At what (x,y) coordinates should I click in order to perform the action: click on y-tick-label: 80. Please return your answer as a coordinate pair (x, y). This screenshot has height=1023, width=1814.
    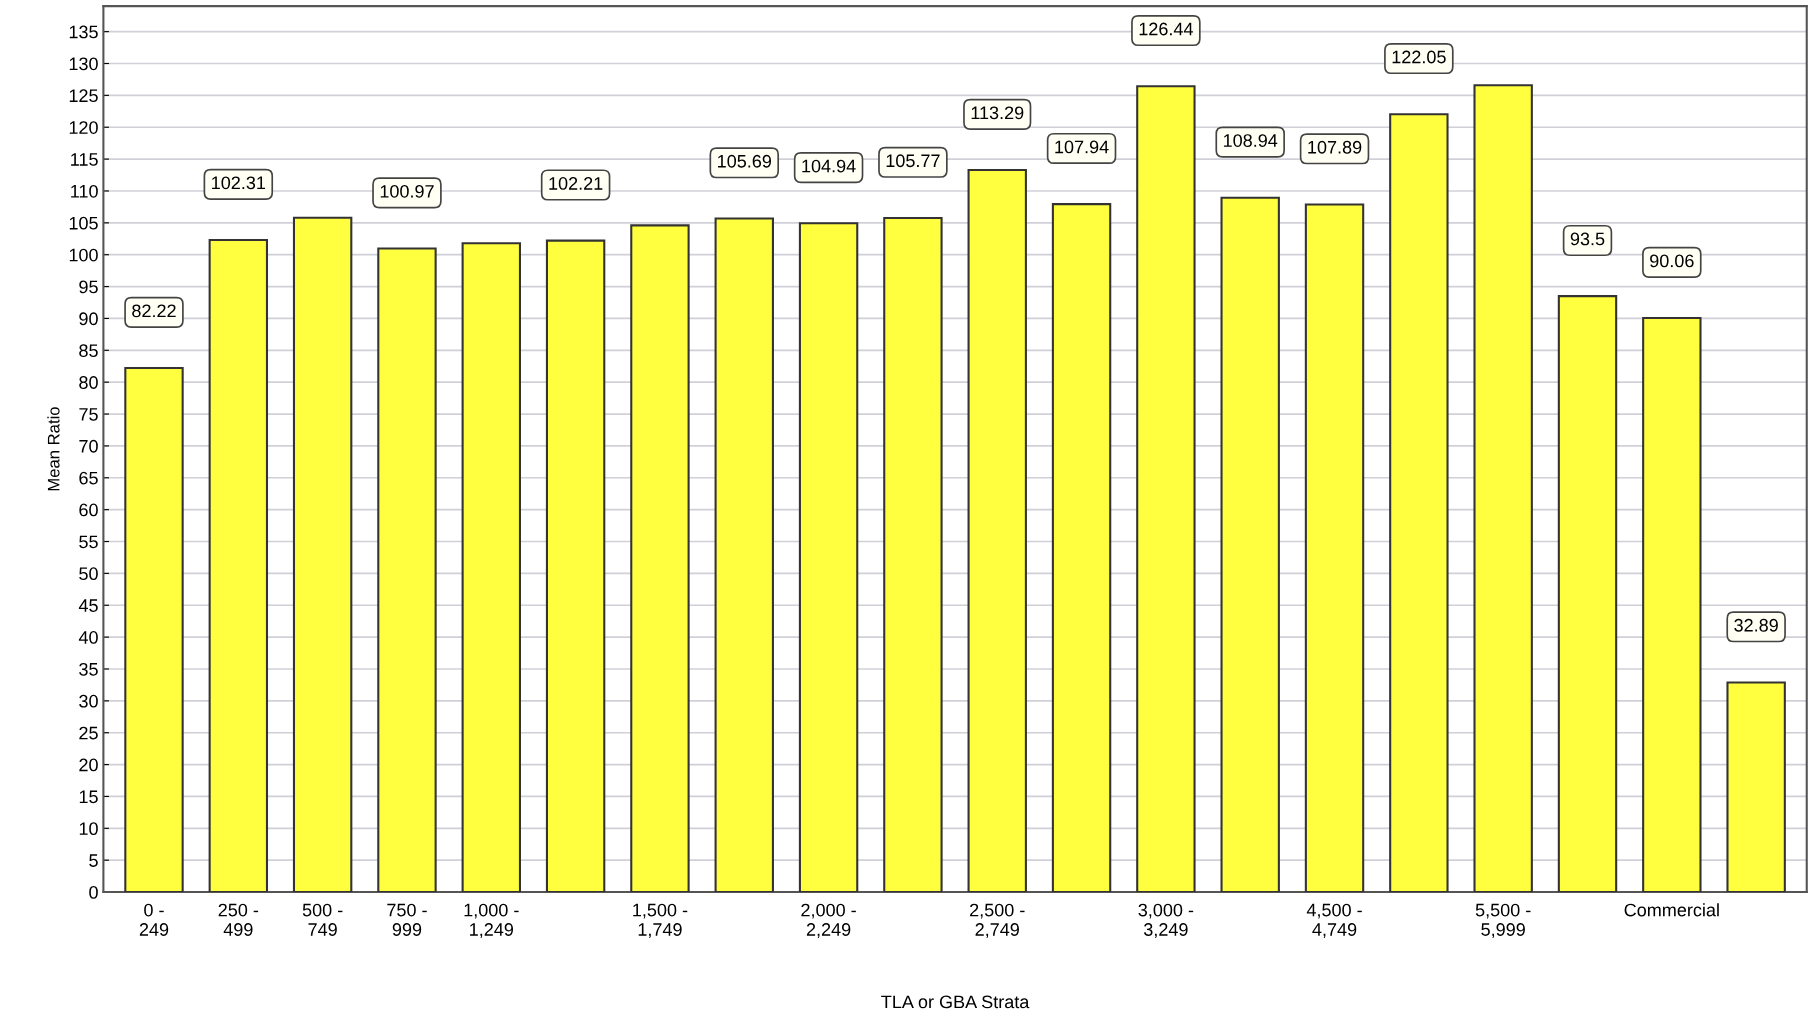
    Looking at the image, I should click on (88, 382).